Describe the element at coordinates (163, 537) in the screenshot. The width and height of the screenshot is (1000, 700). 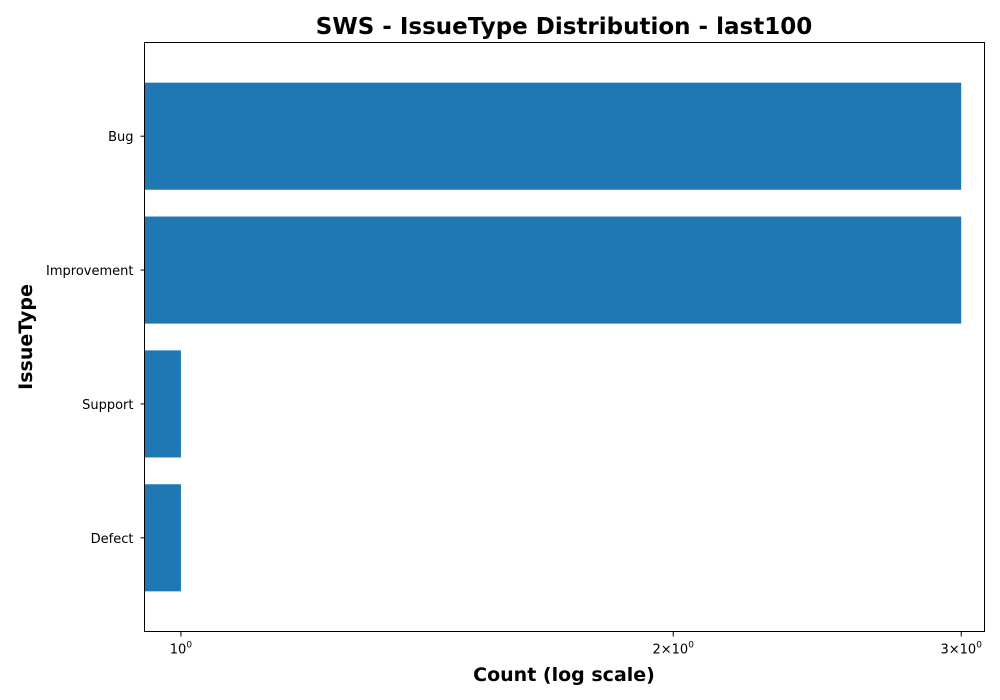
I see `bar-defect` at that location.